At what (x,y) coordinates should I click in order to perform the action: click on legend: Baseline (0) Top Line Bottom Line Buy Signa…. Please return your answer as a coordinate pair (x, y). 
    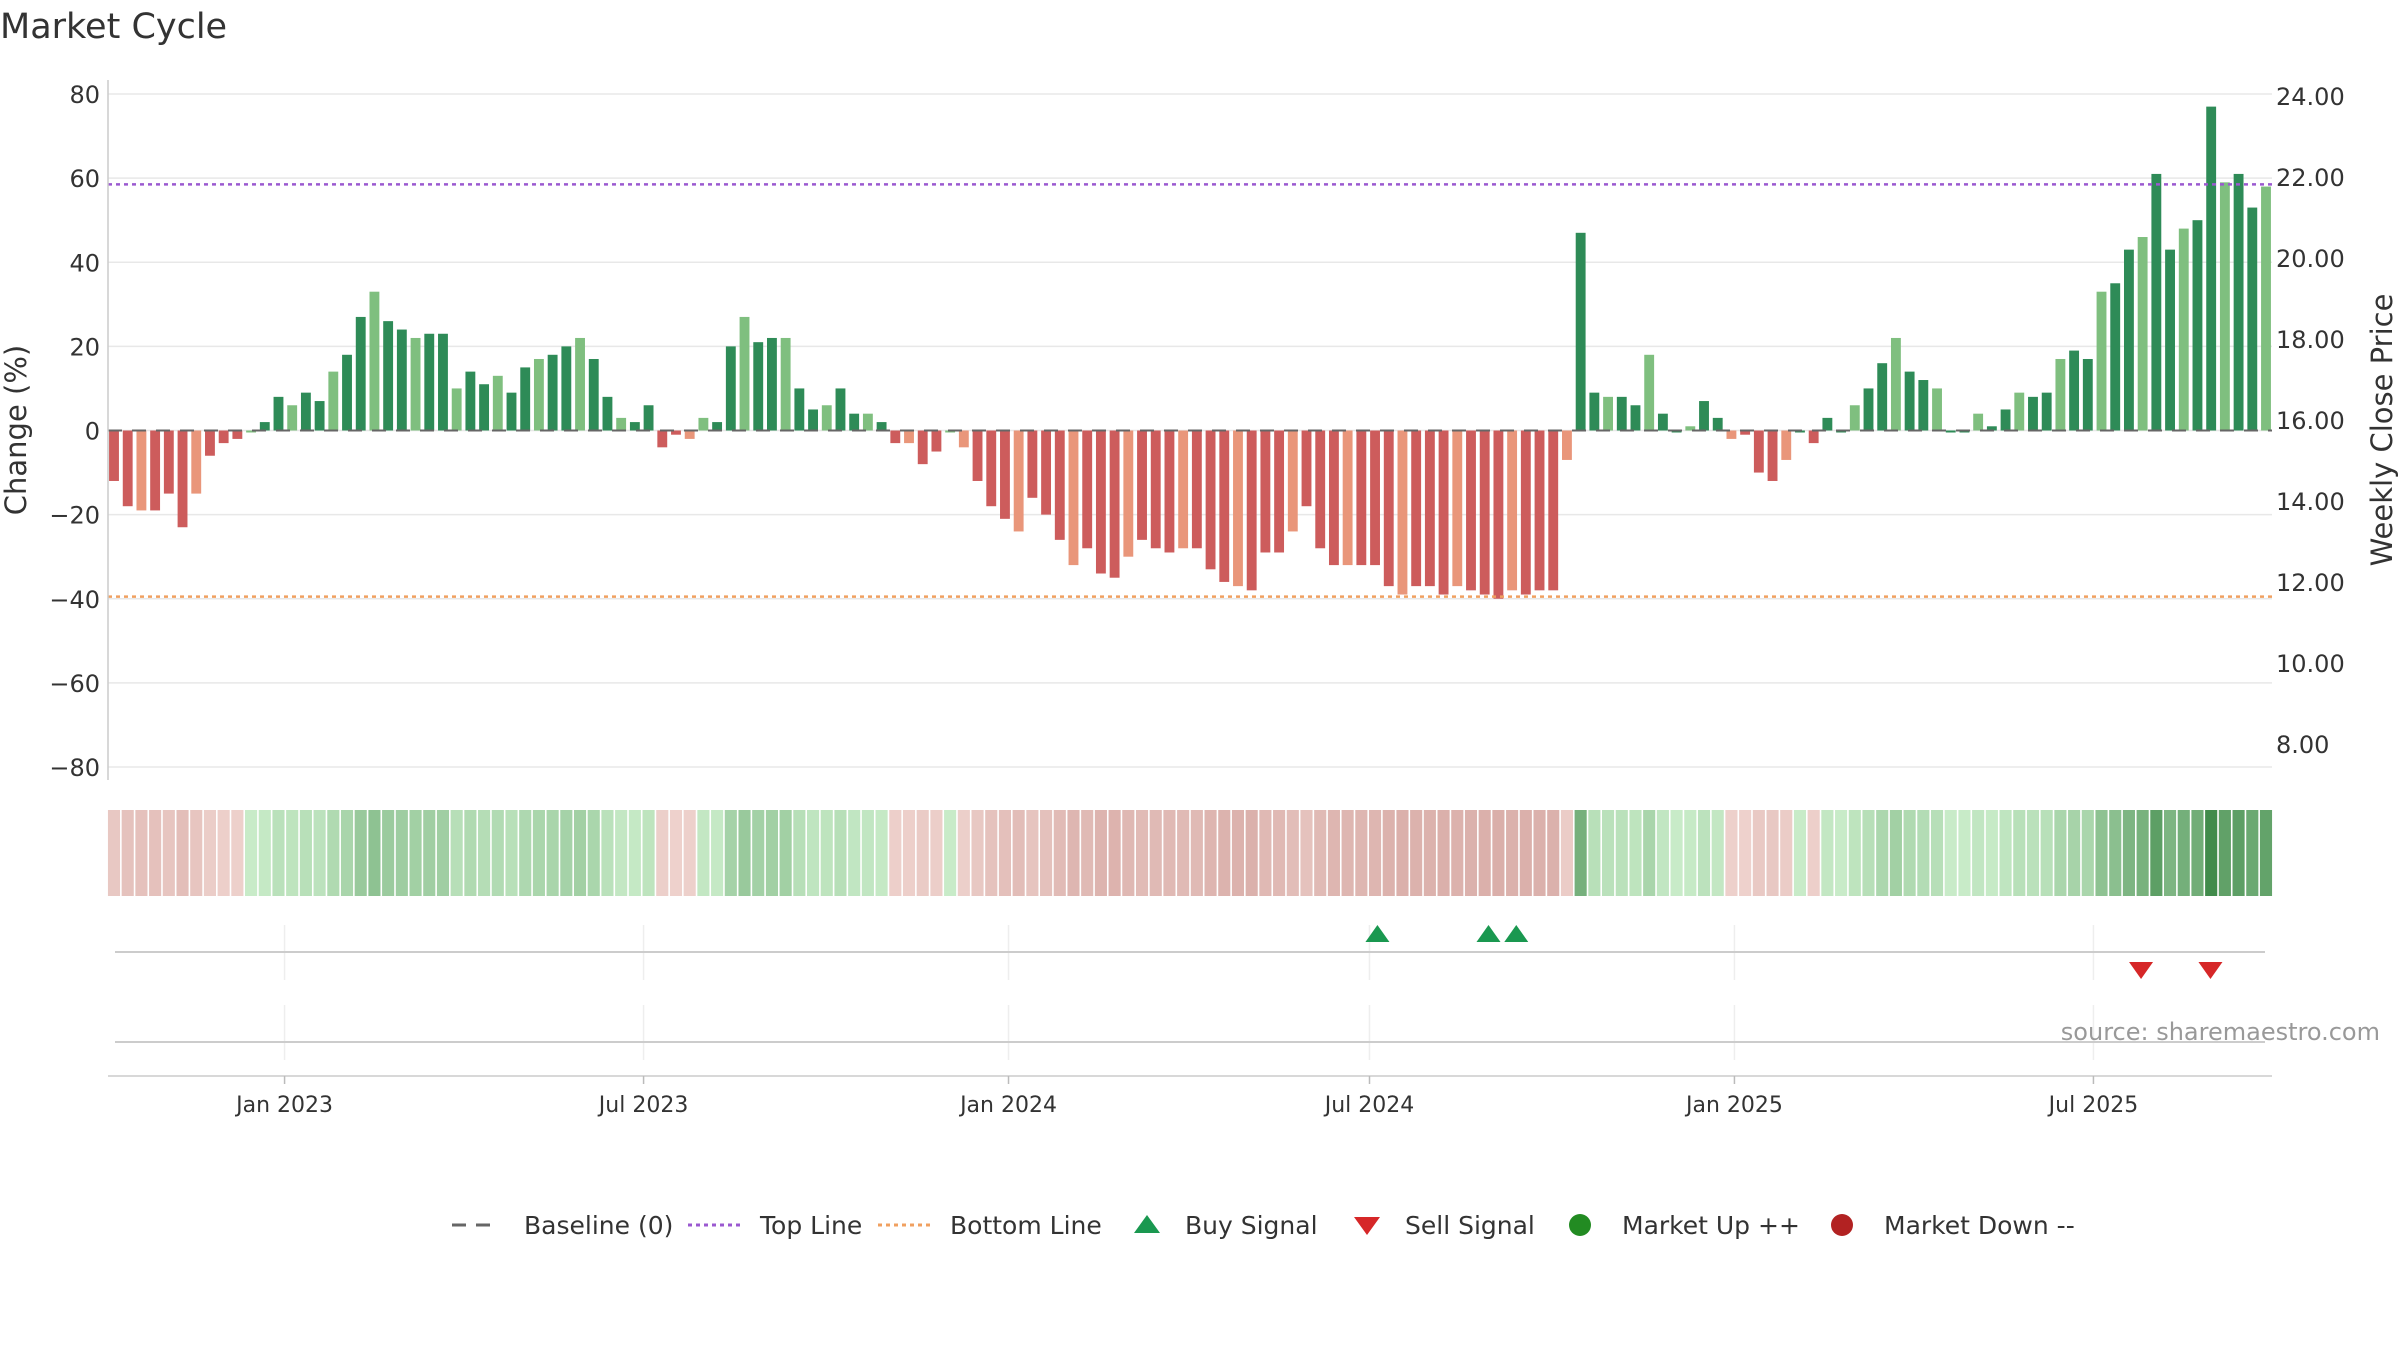
    Looking at the image, I should click on (1263, 1225).